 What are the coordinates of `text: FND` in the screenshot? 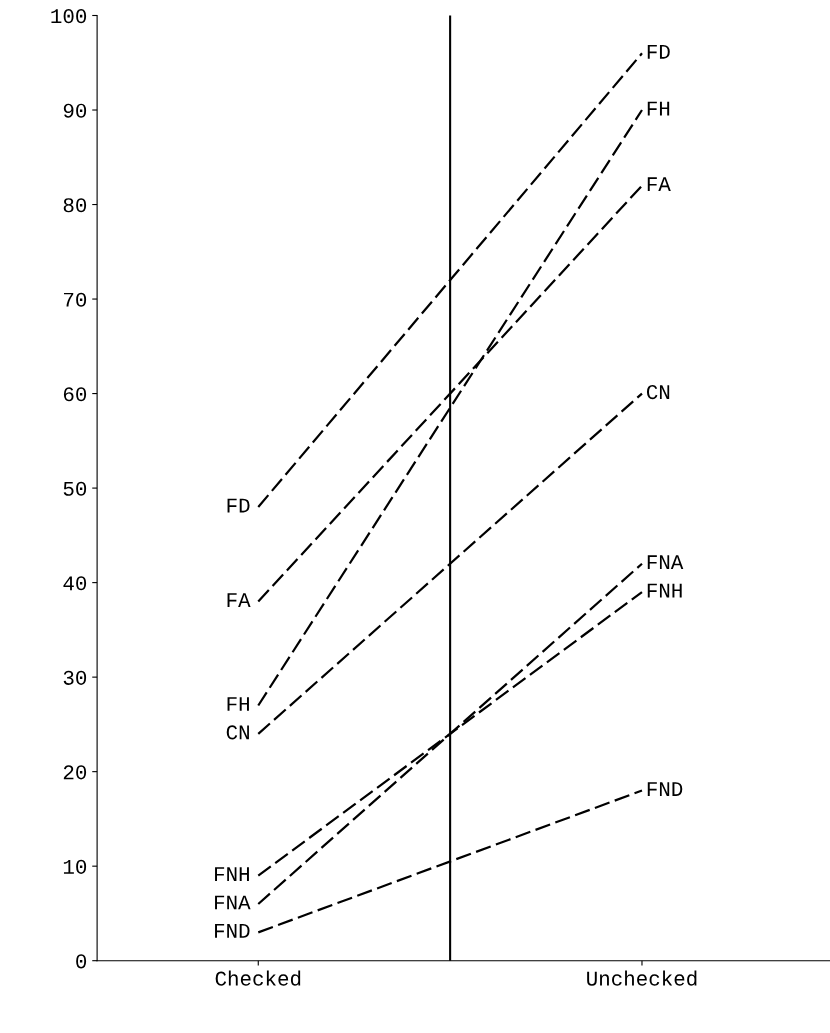 It's located at (232, 931).